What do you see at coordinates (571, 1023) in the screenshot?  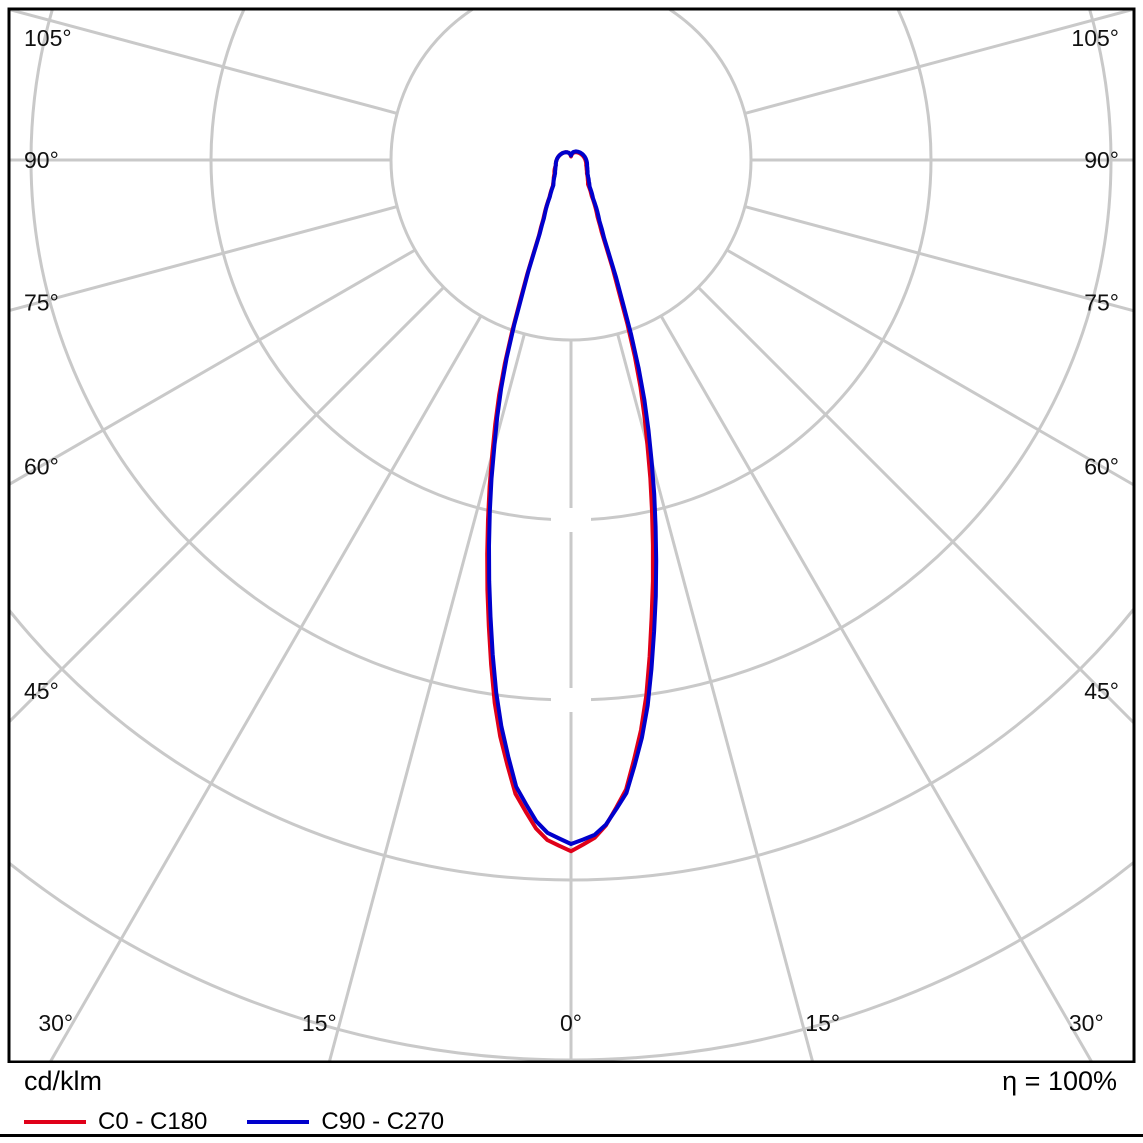 I see `angle-label: 0°` at bounding box center [571, 1023].